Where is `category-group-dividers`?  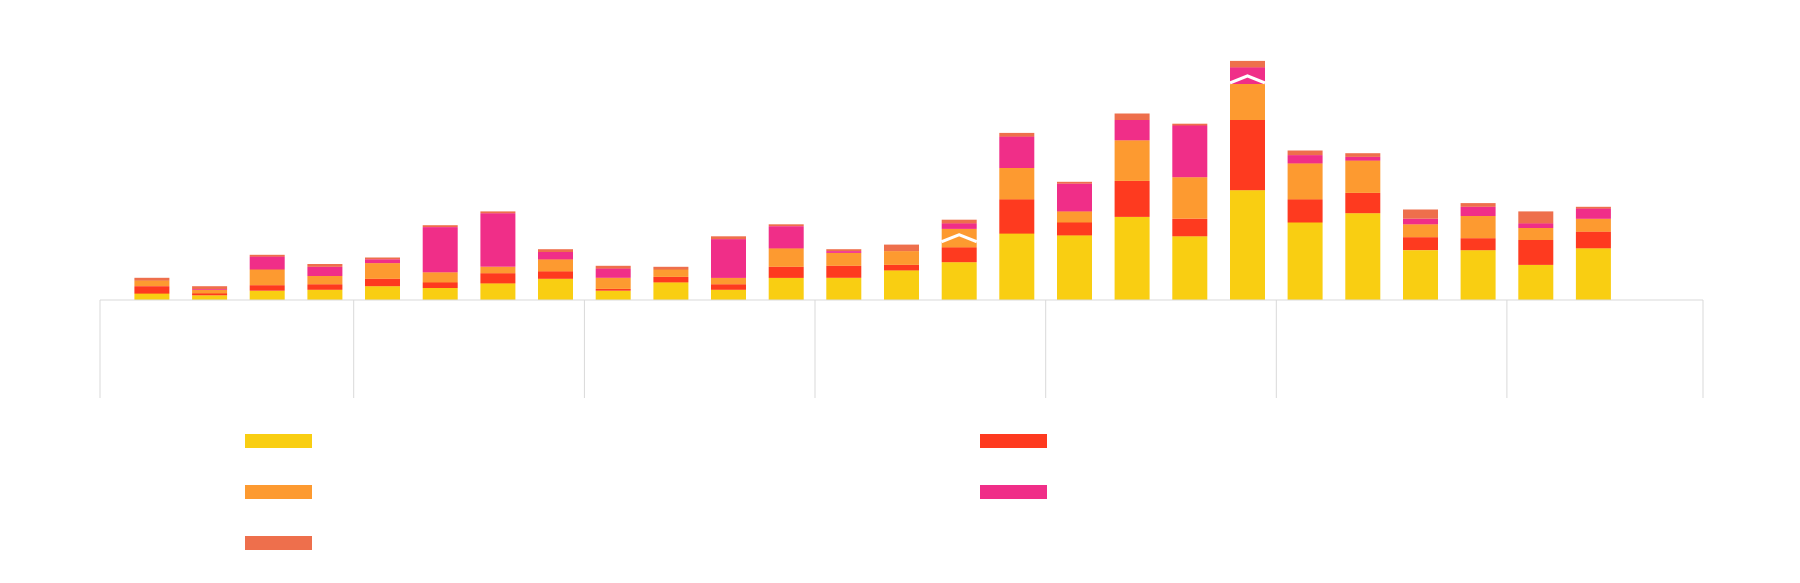 category-group-dividers is located at coordinates (901, 349).